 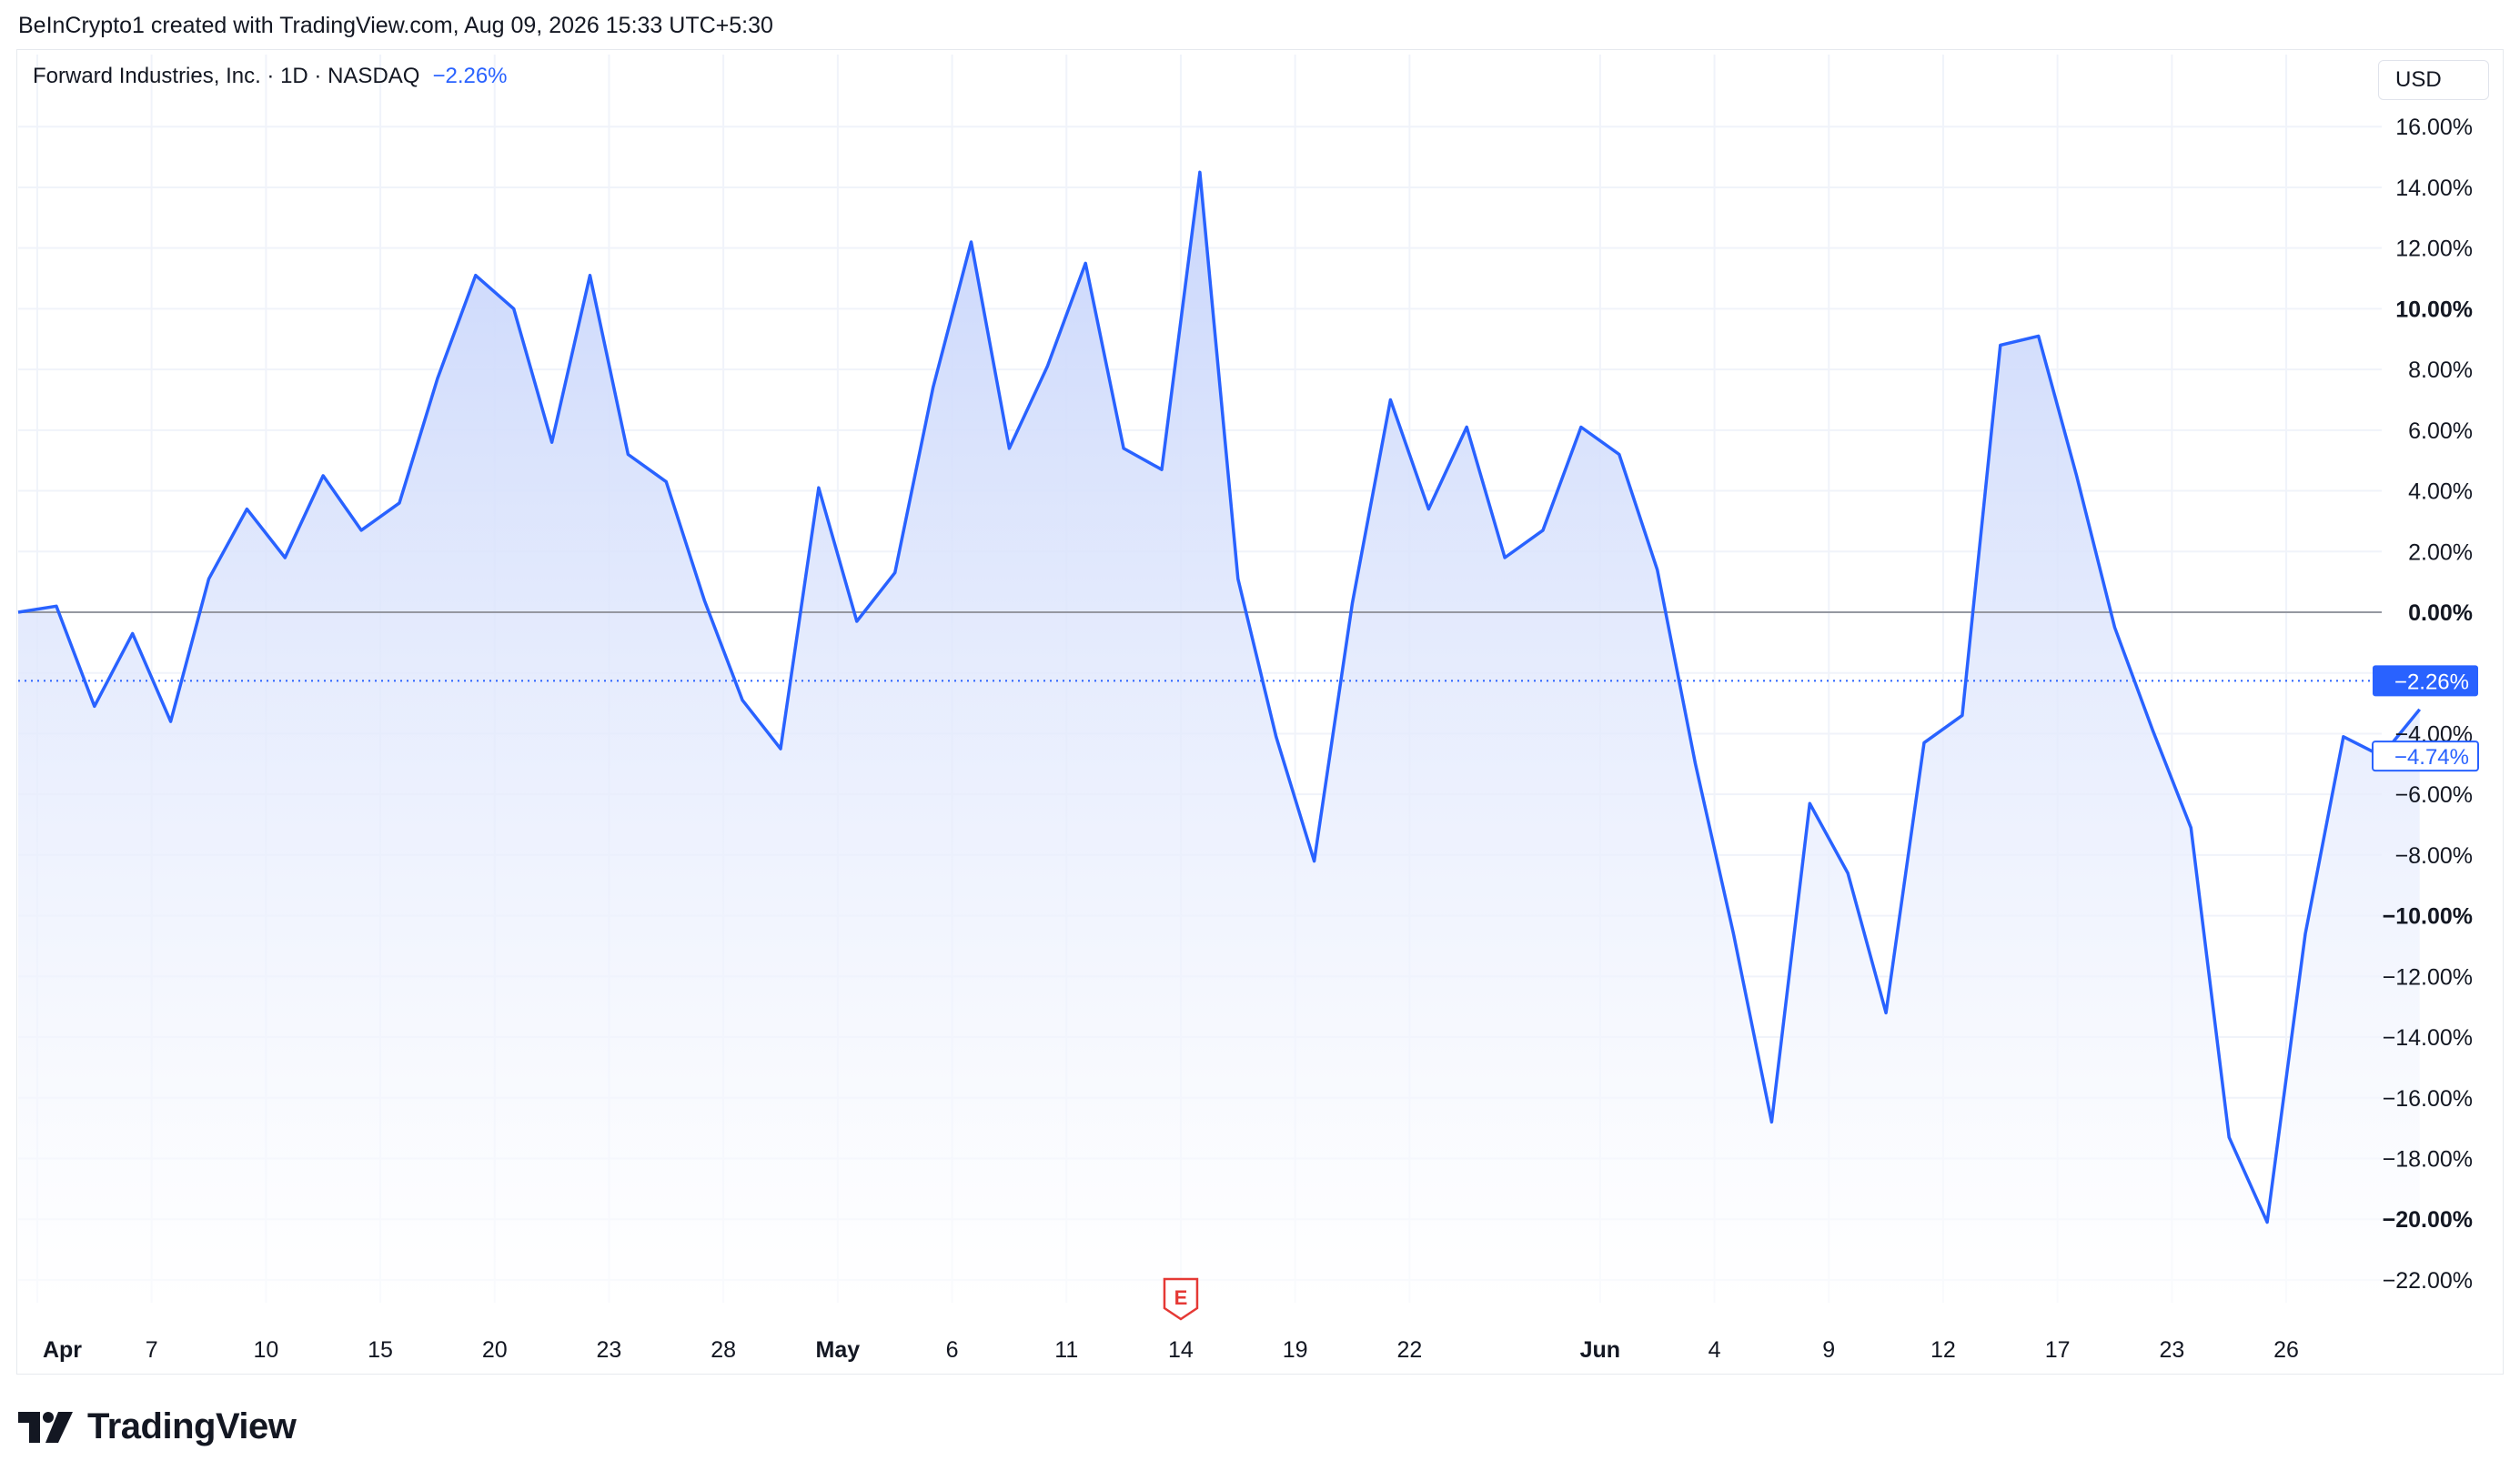 I want to click on tradingview-wordmark: TradingView, so click(x=192, y=1426).